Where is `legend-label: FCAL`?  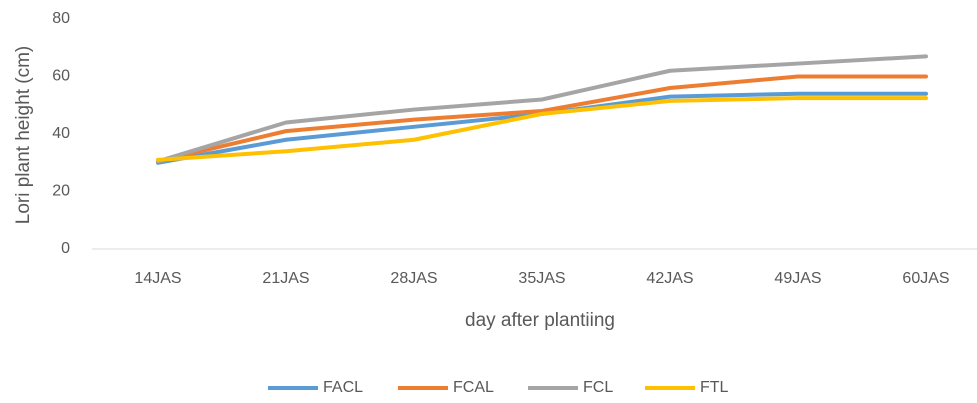 legend-label: FCAL is located at coordinates (473, 387).